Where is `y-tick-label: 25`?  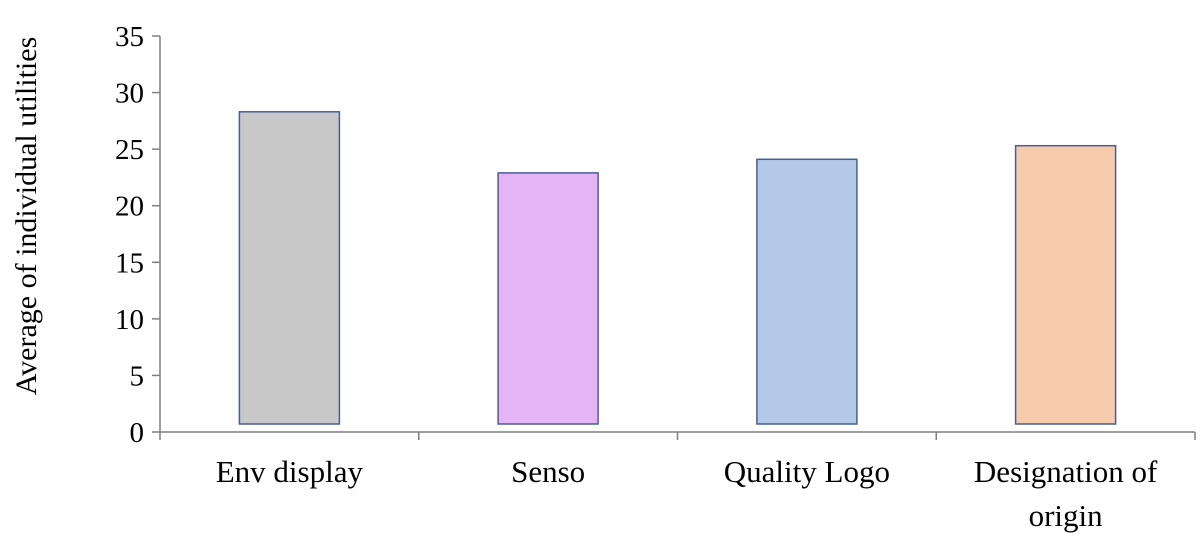
y-tick-label: 25 is located at coordinates (129, 150).